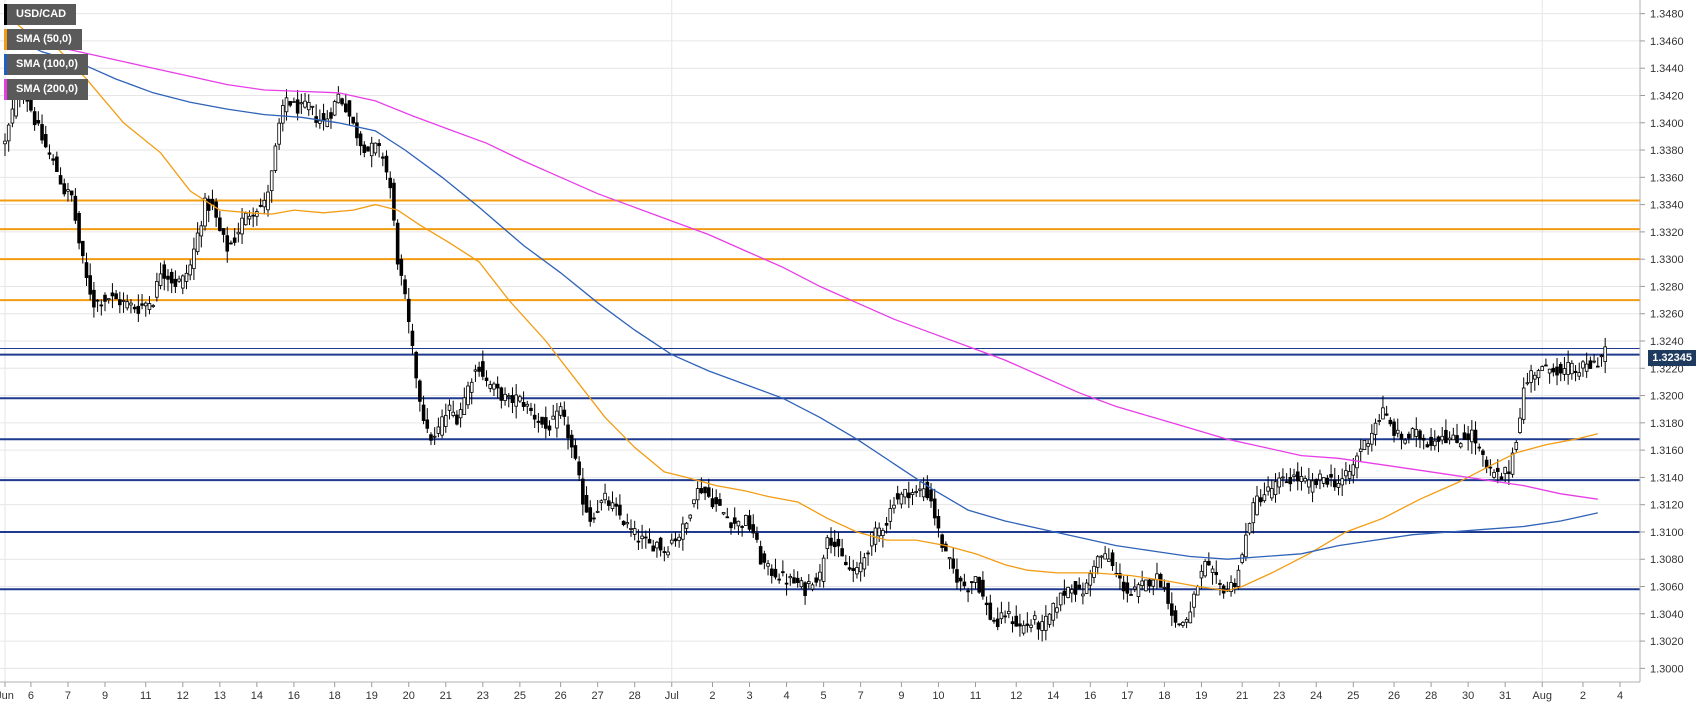 Image resolution: width=1707 pixels, height=712 pixels. I want to click on legend-label: SMA (50,0), so click(44, 39).